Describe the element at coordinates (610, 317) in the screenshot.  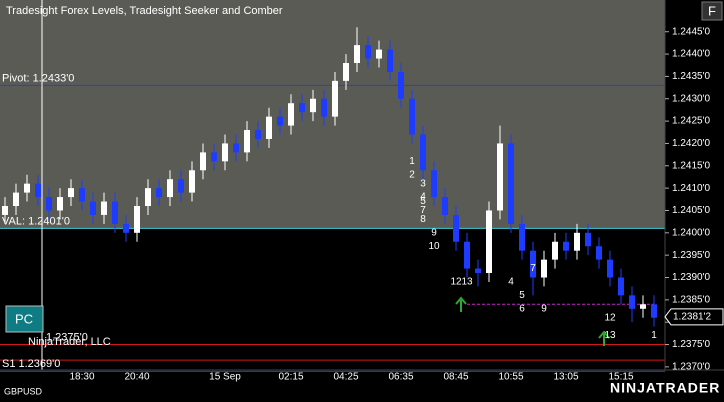
I see `count-label: 12` at that location.